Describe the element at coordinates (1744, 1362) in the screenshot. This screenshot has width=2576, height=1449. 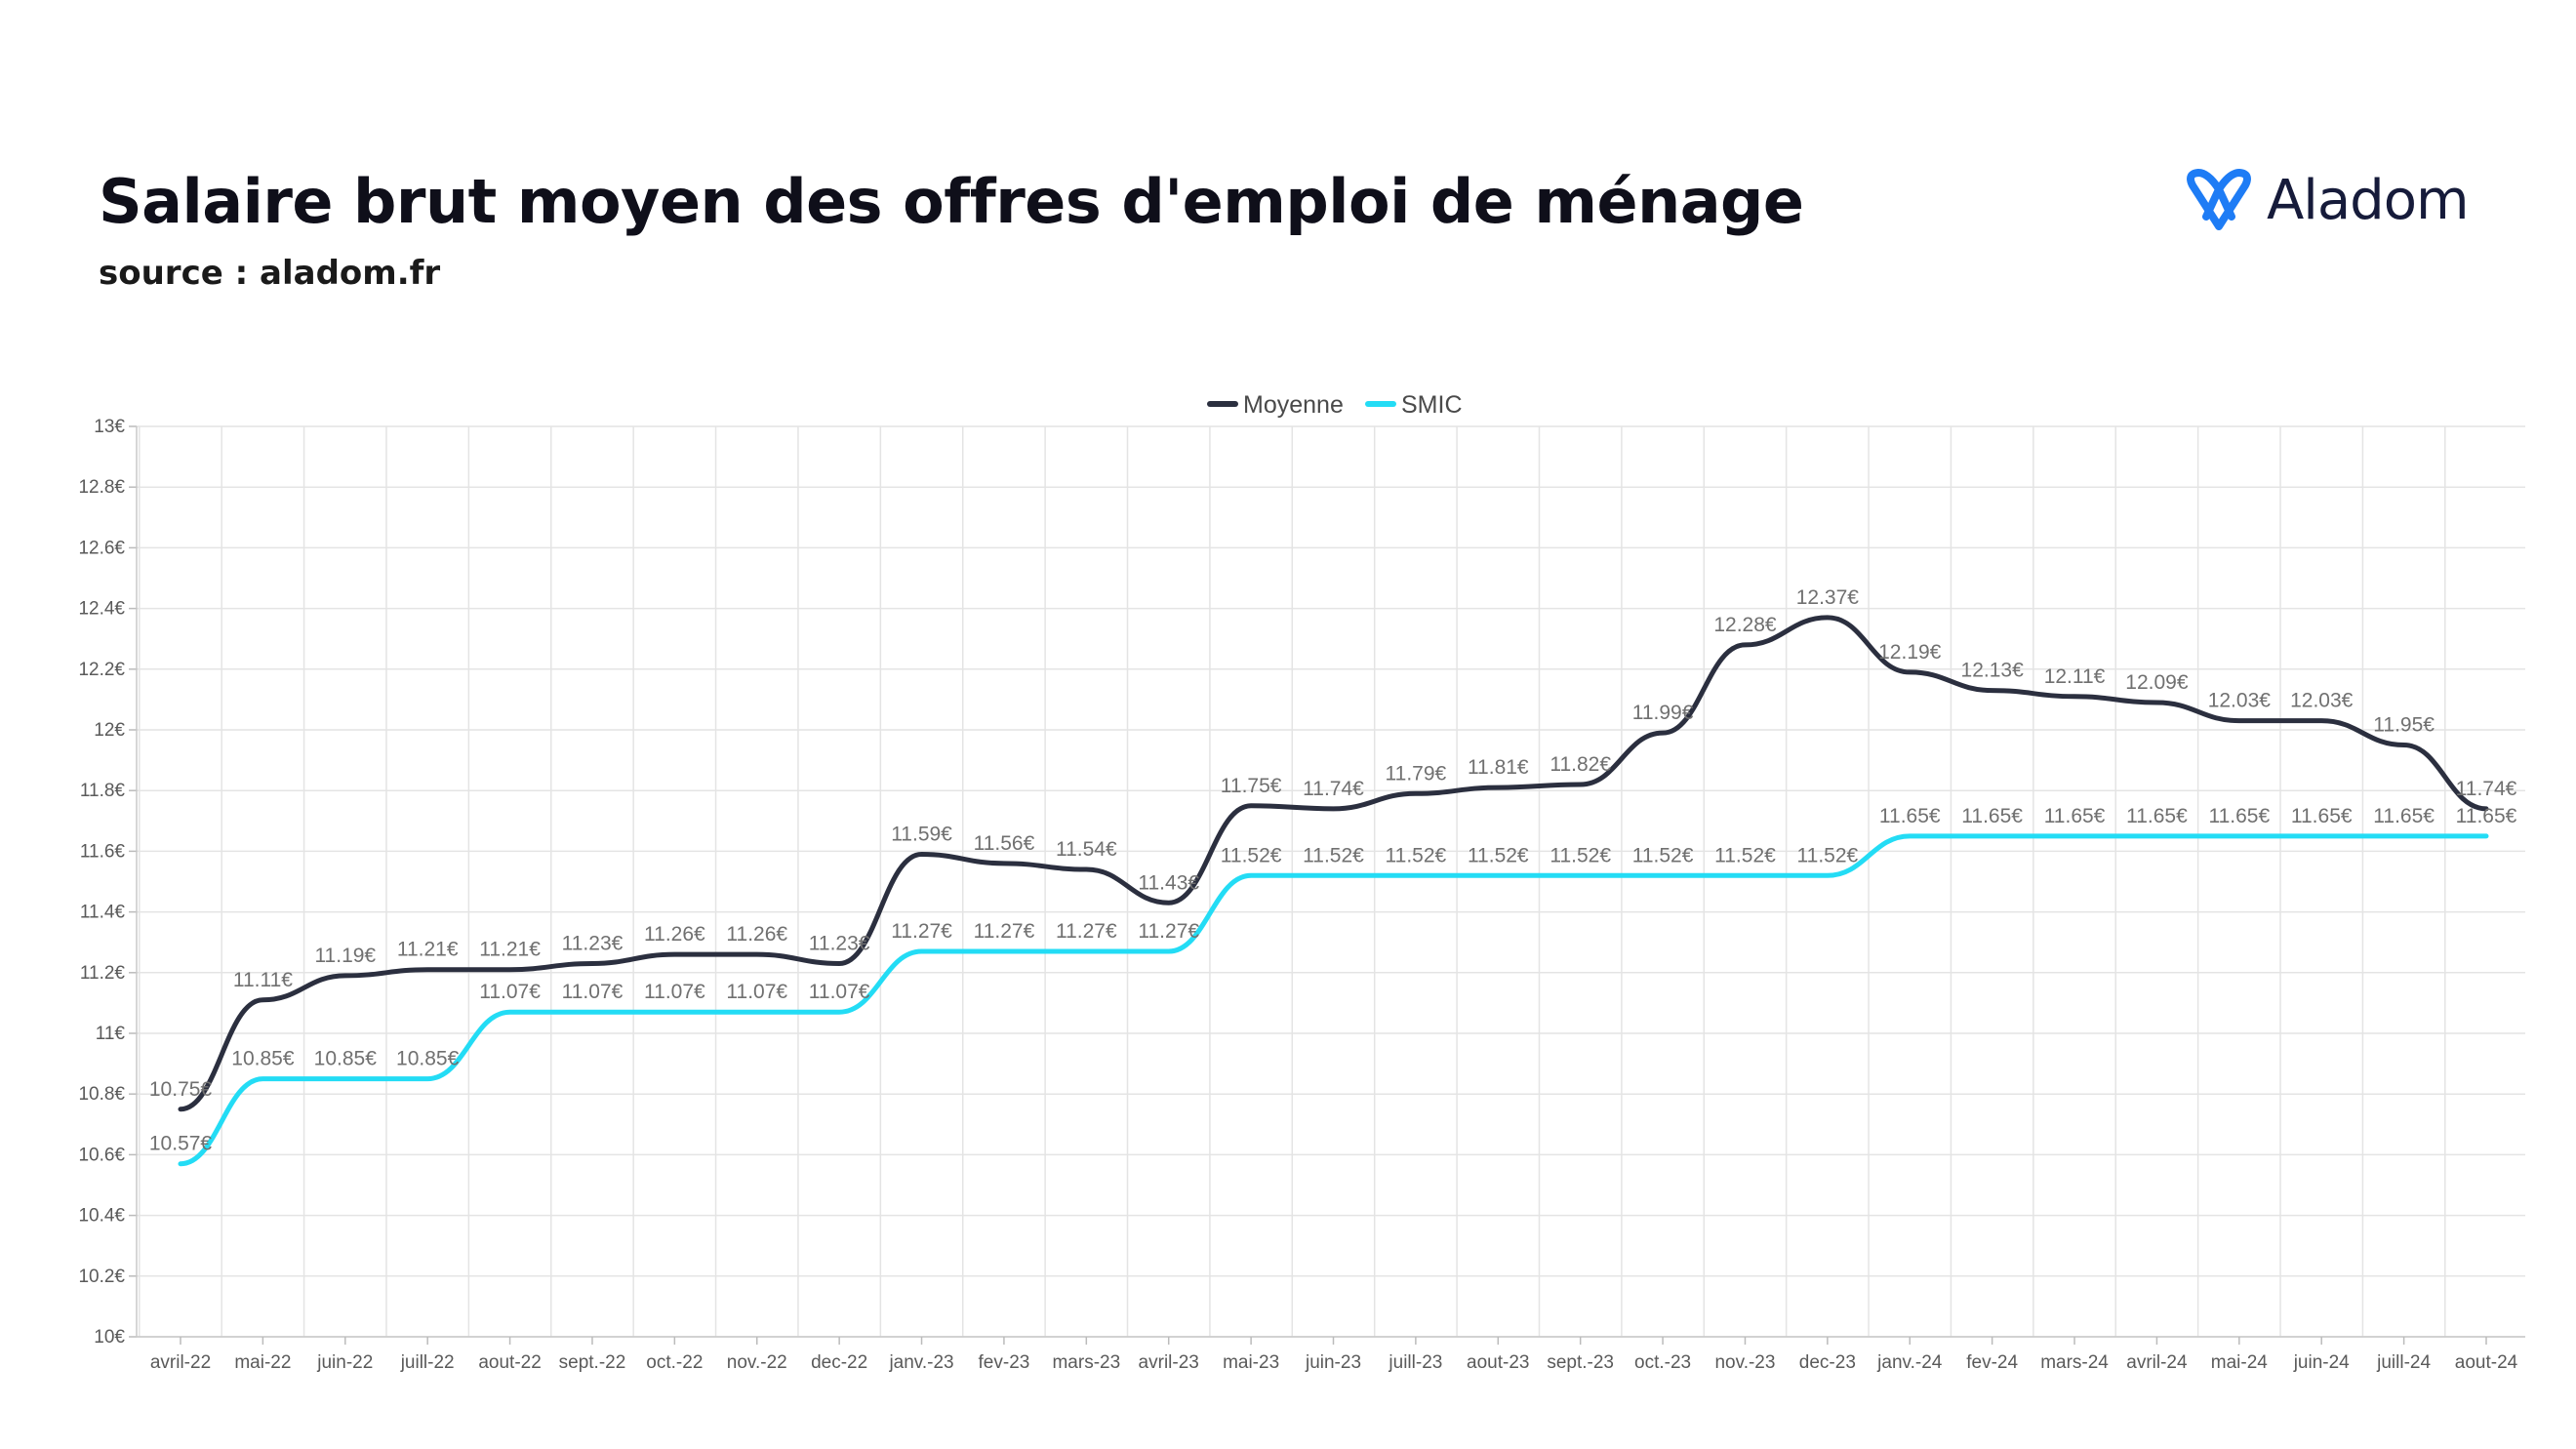
I see `x-tick-label: nov.-23` at that location.